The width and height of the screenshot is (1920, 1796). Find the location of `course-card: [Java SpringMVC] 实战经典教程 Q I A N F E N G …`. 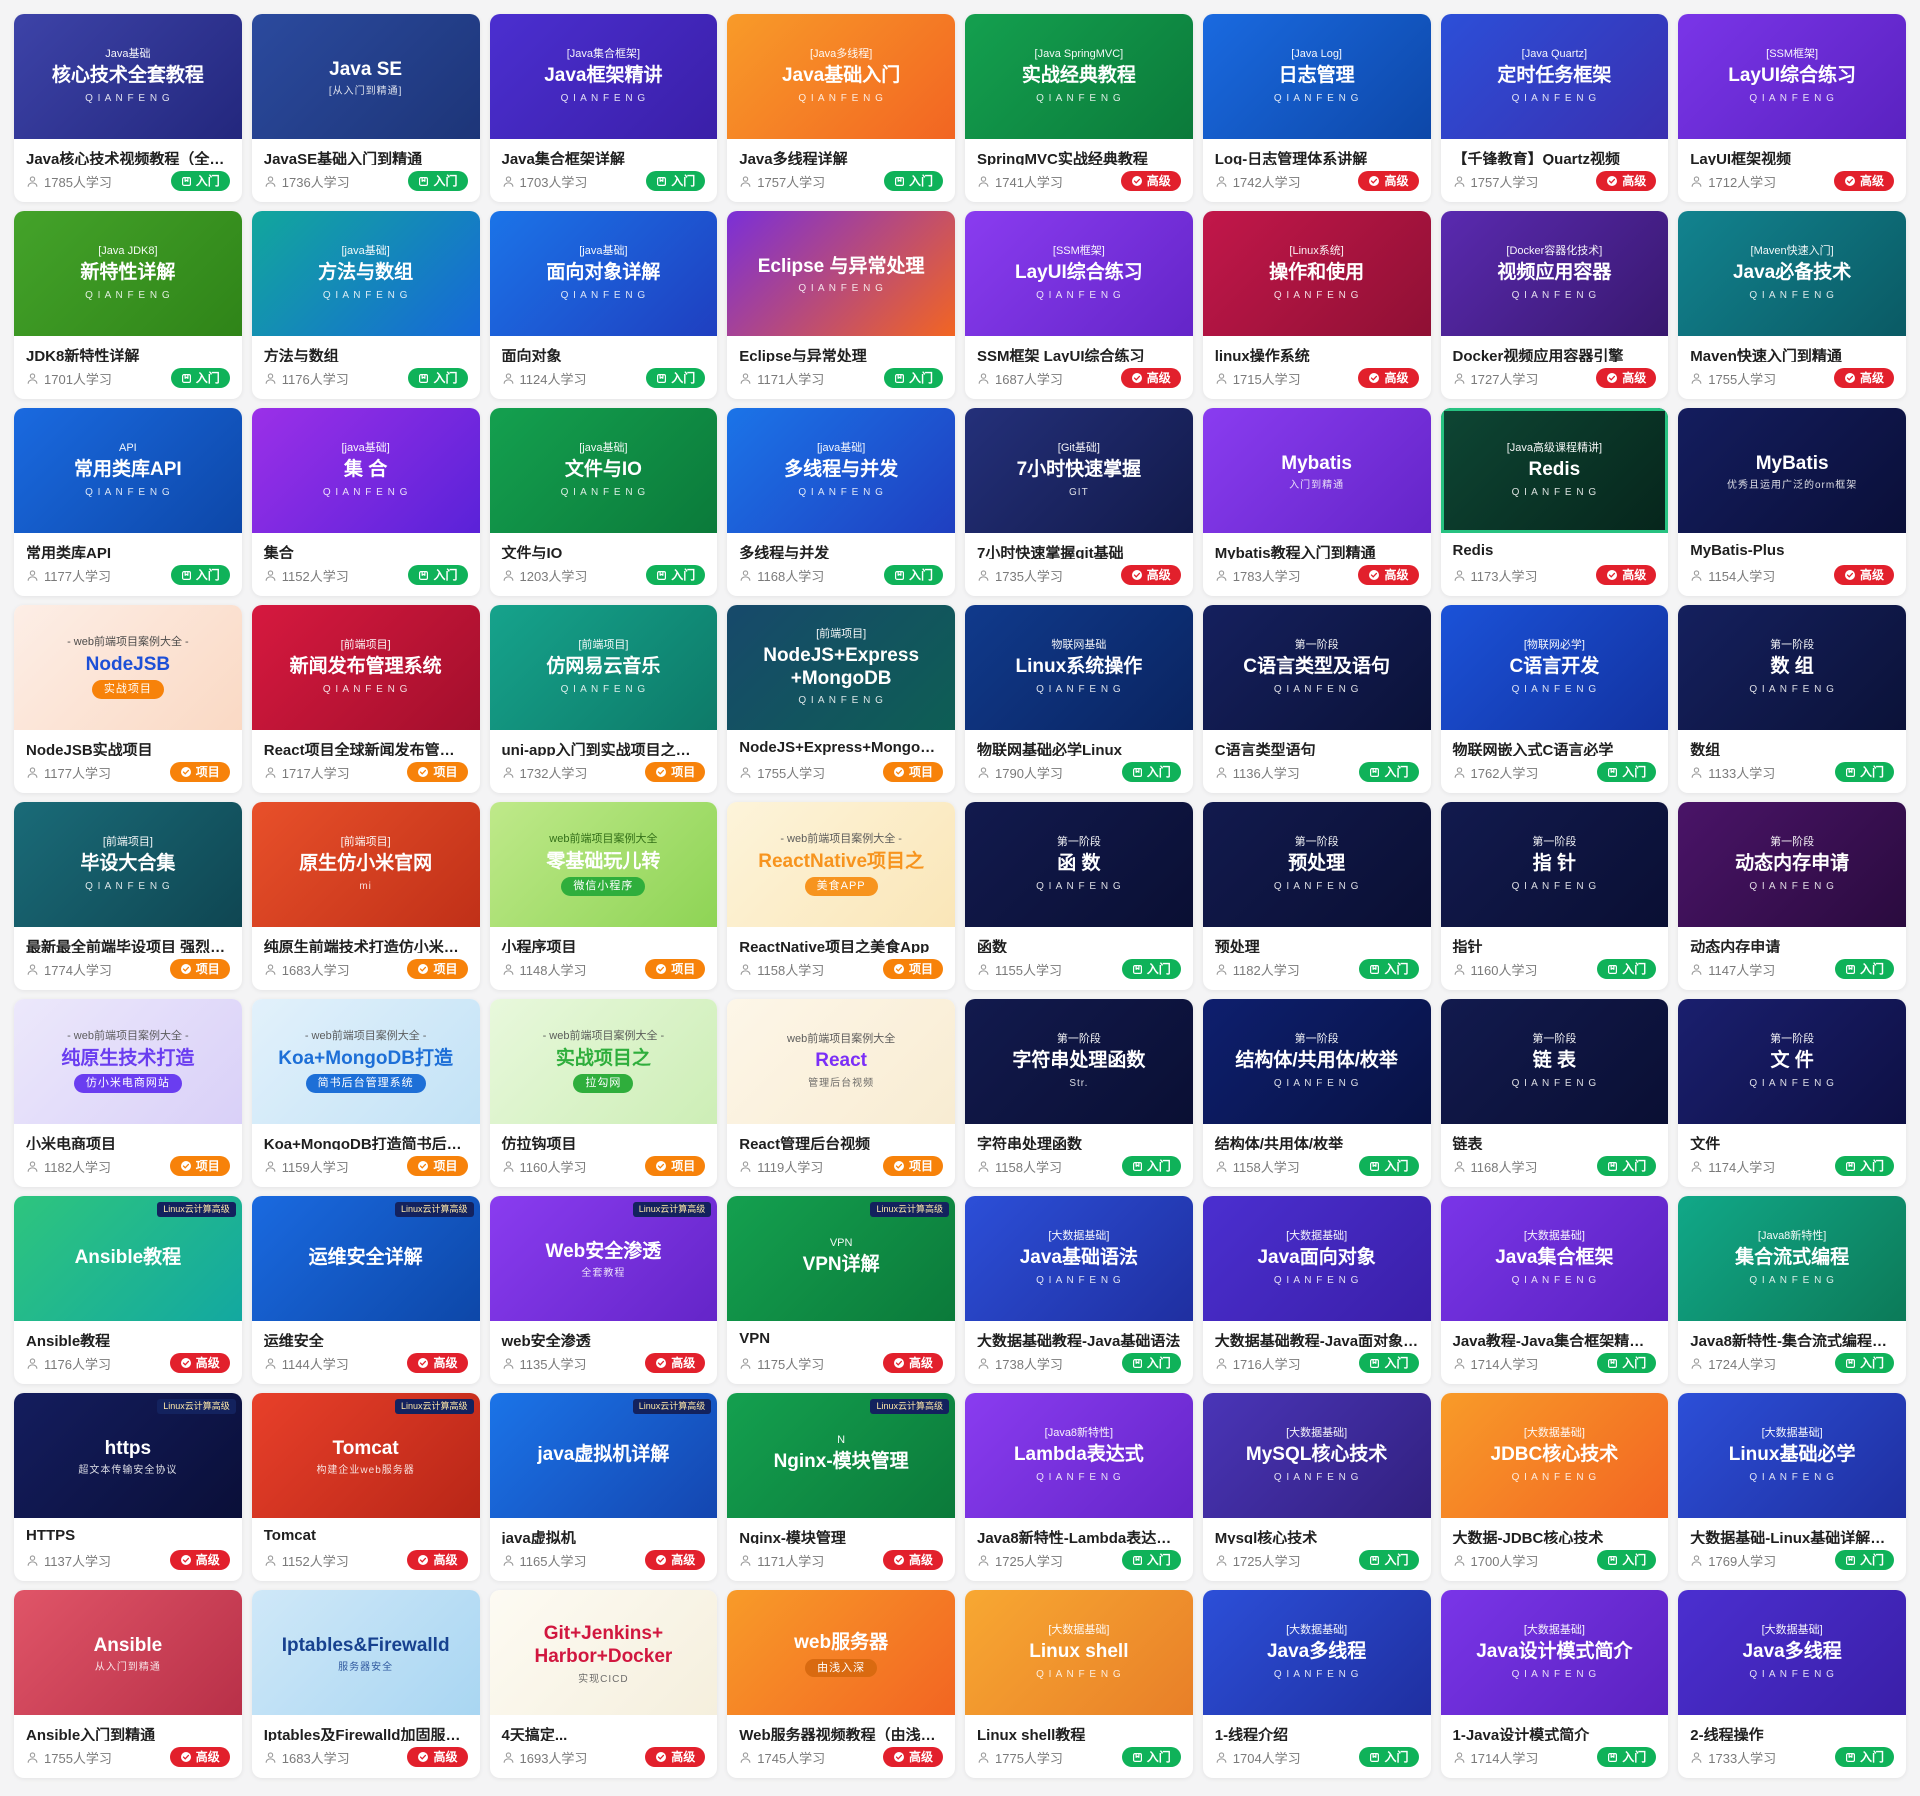

course-card: [Java SpringMVC] 实战经典教程 Q I A N F E N G … is located at coordinates (1079, 108).